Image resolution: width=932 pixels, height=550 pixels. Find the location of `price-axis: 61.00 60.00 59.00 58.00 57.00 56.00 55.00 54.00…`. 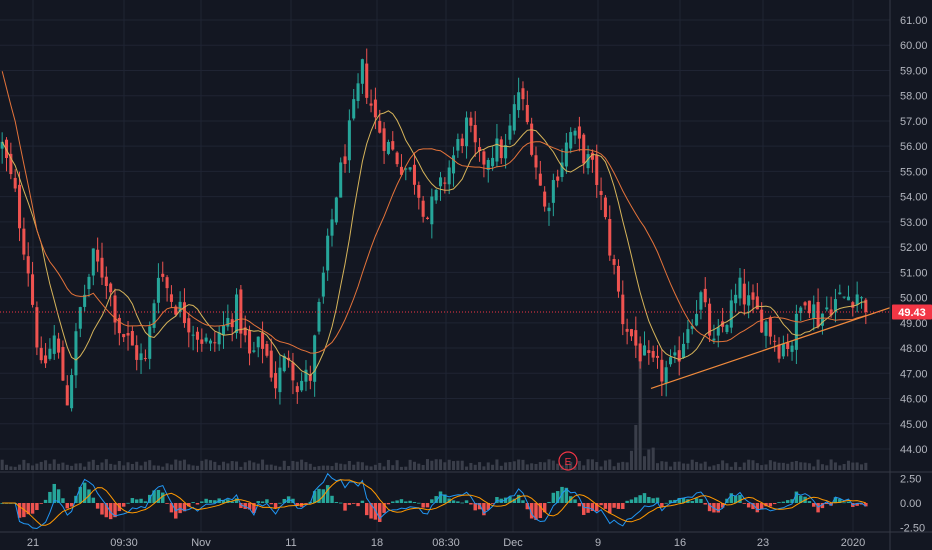

price-axis: 61.00 60.00 59.00 58.00 57.00 56.00 55.00 54.00… is located at coordinates (914, 235).